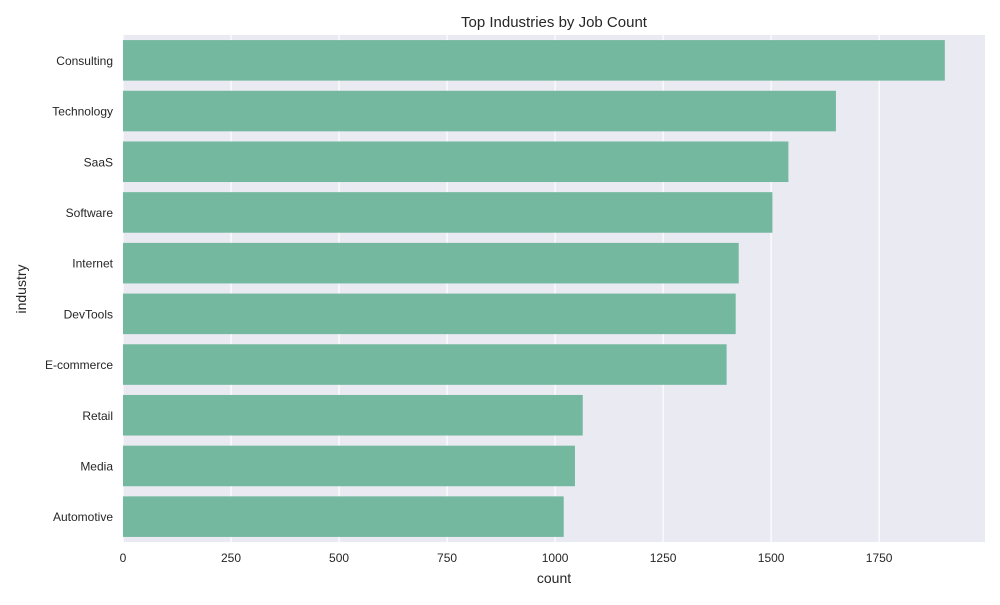  I want to click on bar-internet, so click(431, 263).